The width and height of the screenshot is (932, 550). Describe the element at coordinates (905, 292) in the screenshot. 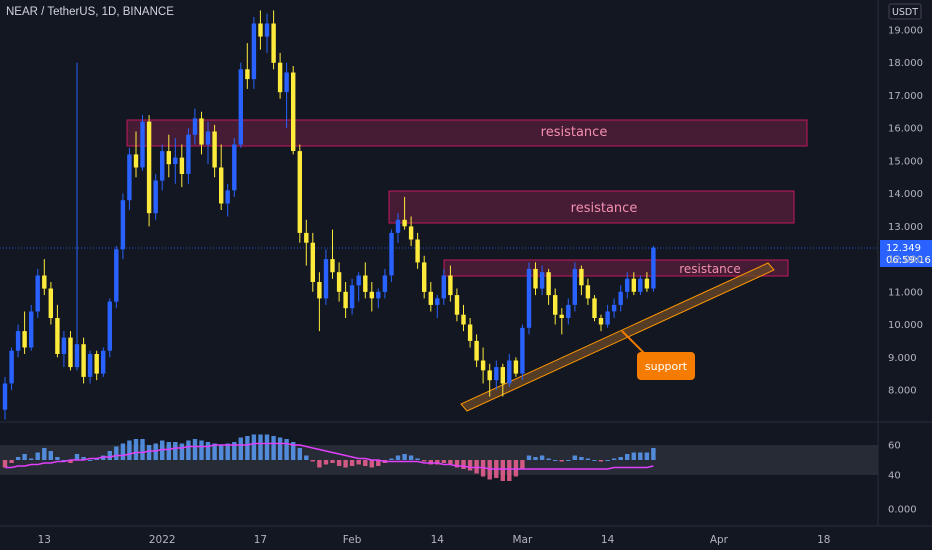

I see `price-tick-label: 11.000` at that location.